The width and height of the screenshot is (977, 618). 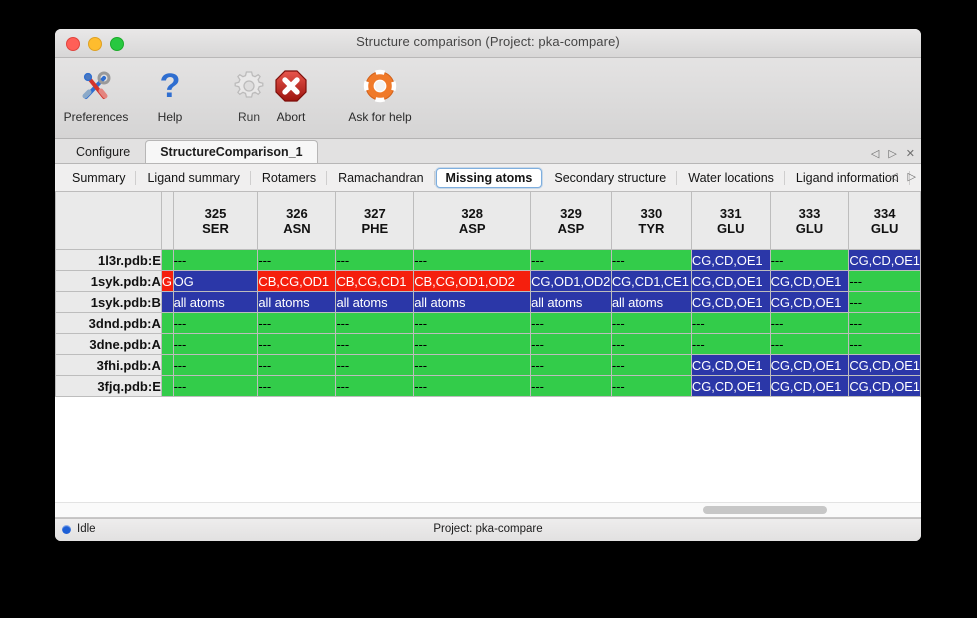 I want to click on zoom-window-button, so click(x=117, y=44).